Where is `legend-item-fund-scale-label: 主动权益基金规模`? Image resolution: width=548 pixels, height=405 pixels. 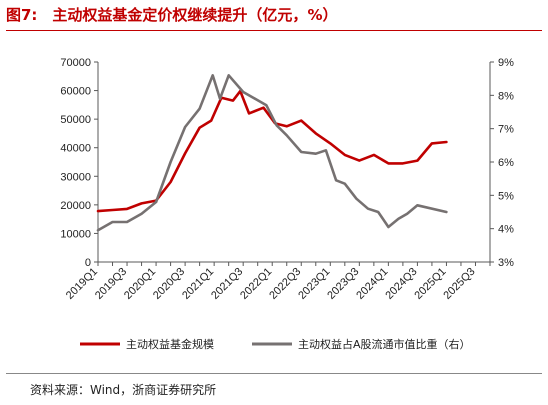 legend-item-fund-scale-label: 主动权益基金规模 is located at coordinates (170, 344).